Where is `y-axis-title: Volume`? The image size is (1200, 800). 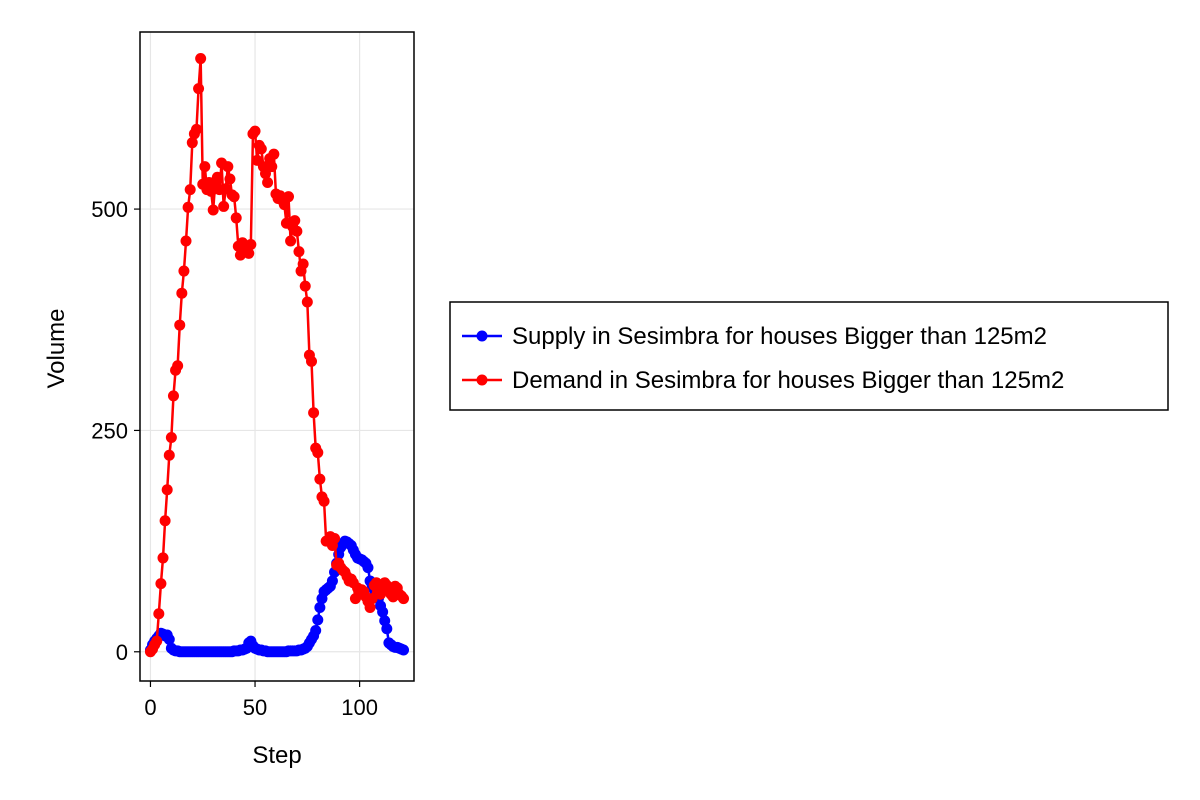 y-axis-title: Volume is located at coordinates (56, 348).